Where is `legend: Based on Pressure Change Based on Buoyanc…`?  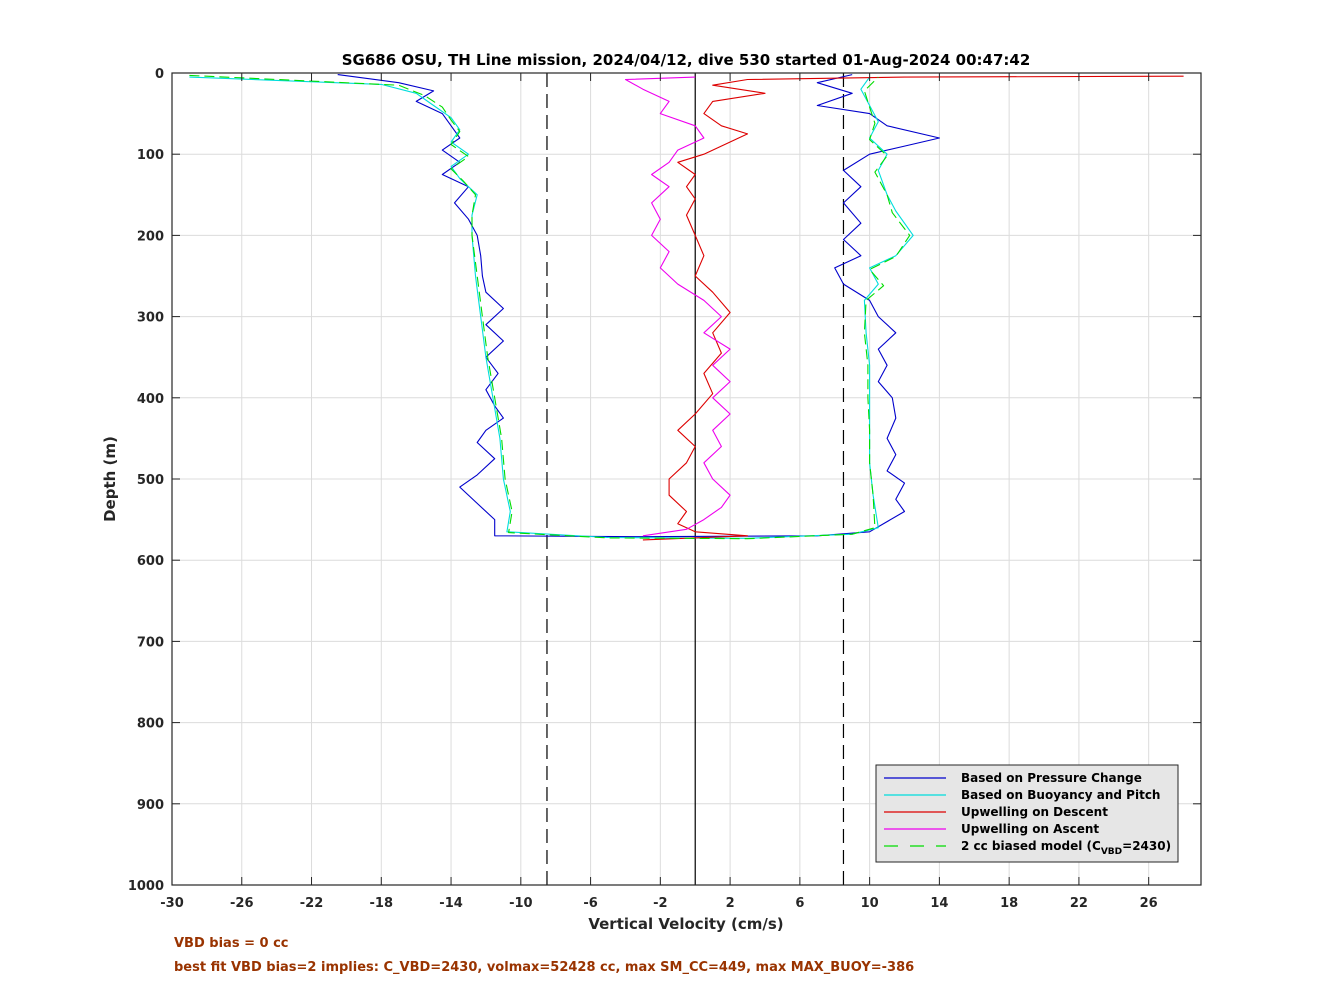 legend: Based on Pressure Change Based on Buoyanc… is located at coordinates (1027, 813).